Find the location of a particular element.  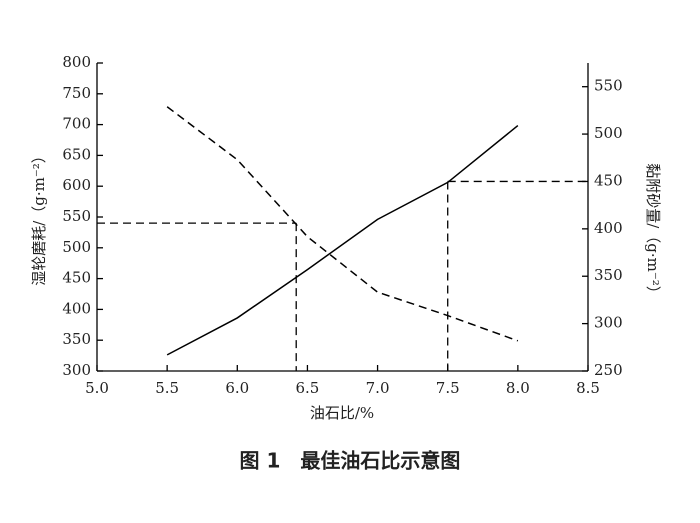

y2-tick-label: 500 is located at coordinates (608, 133).